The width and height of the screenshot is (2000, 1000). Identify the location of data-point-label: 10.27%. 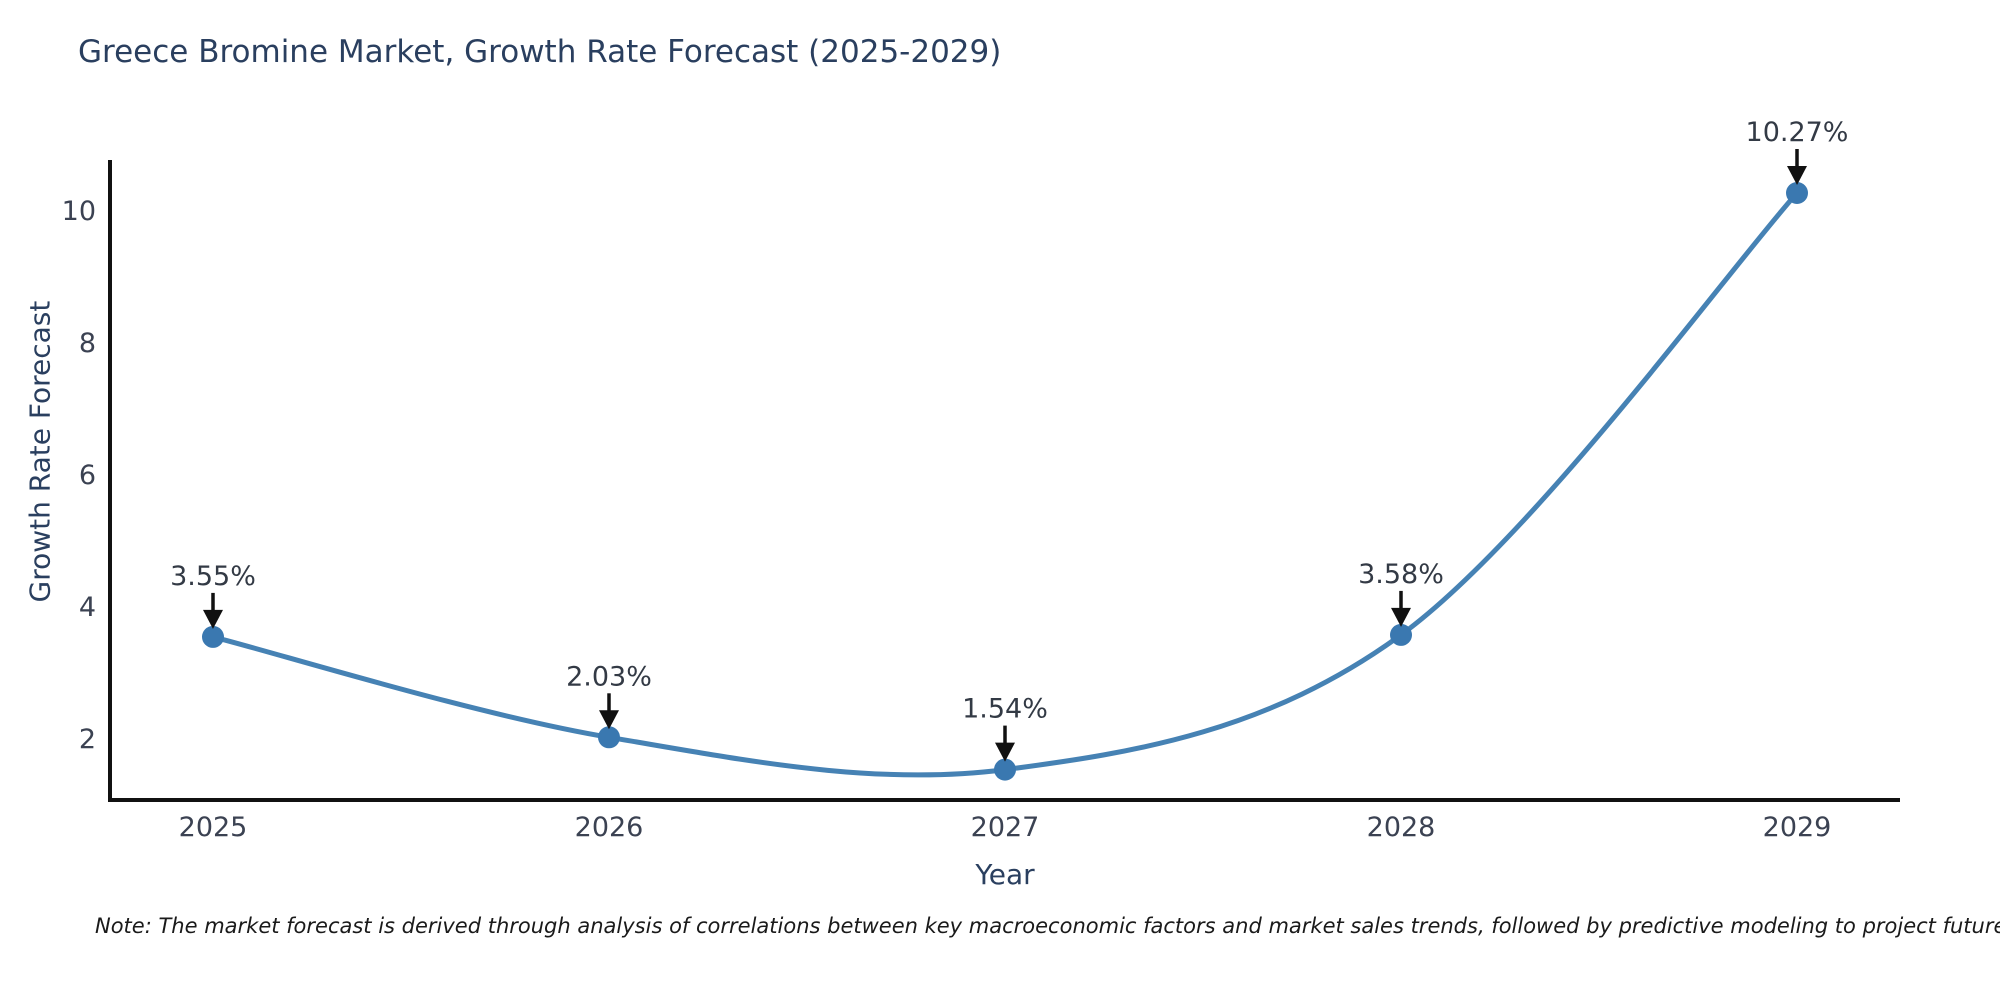
(1797, 132).